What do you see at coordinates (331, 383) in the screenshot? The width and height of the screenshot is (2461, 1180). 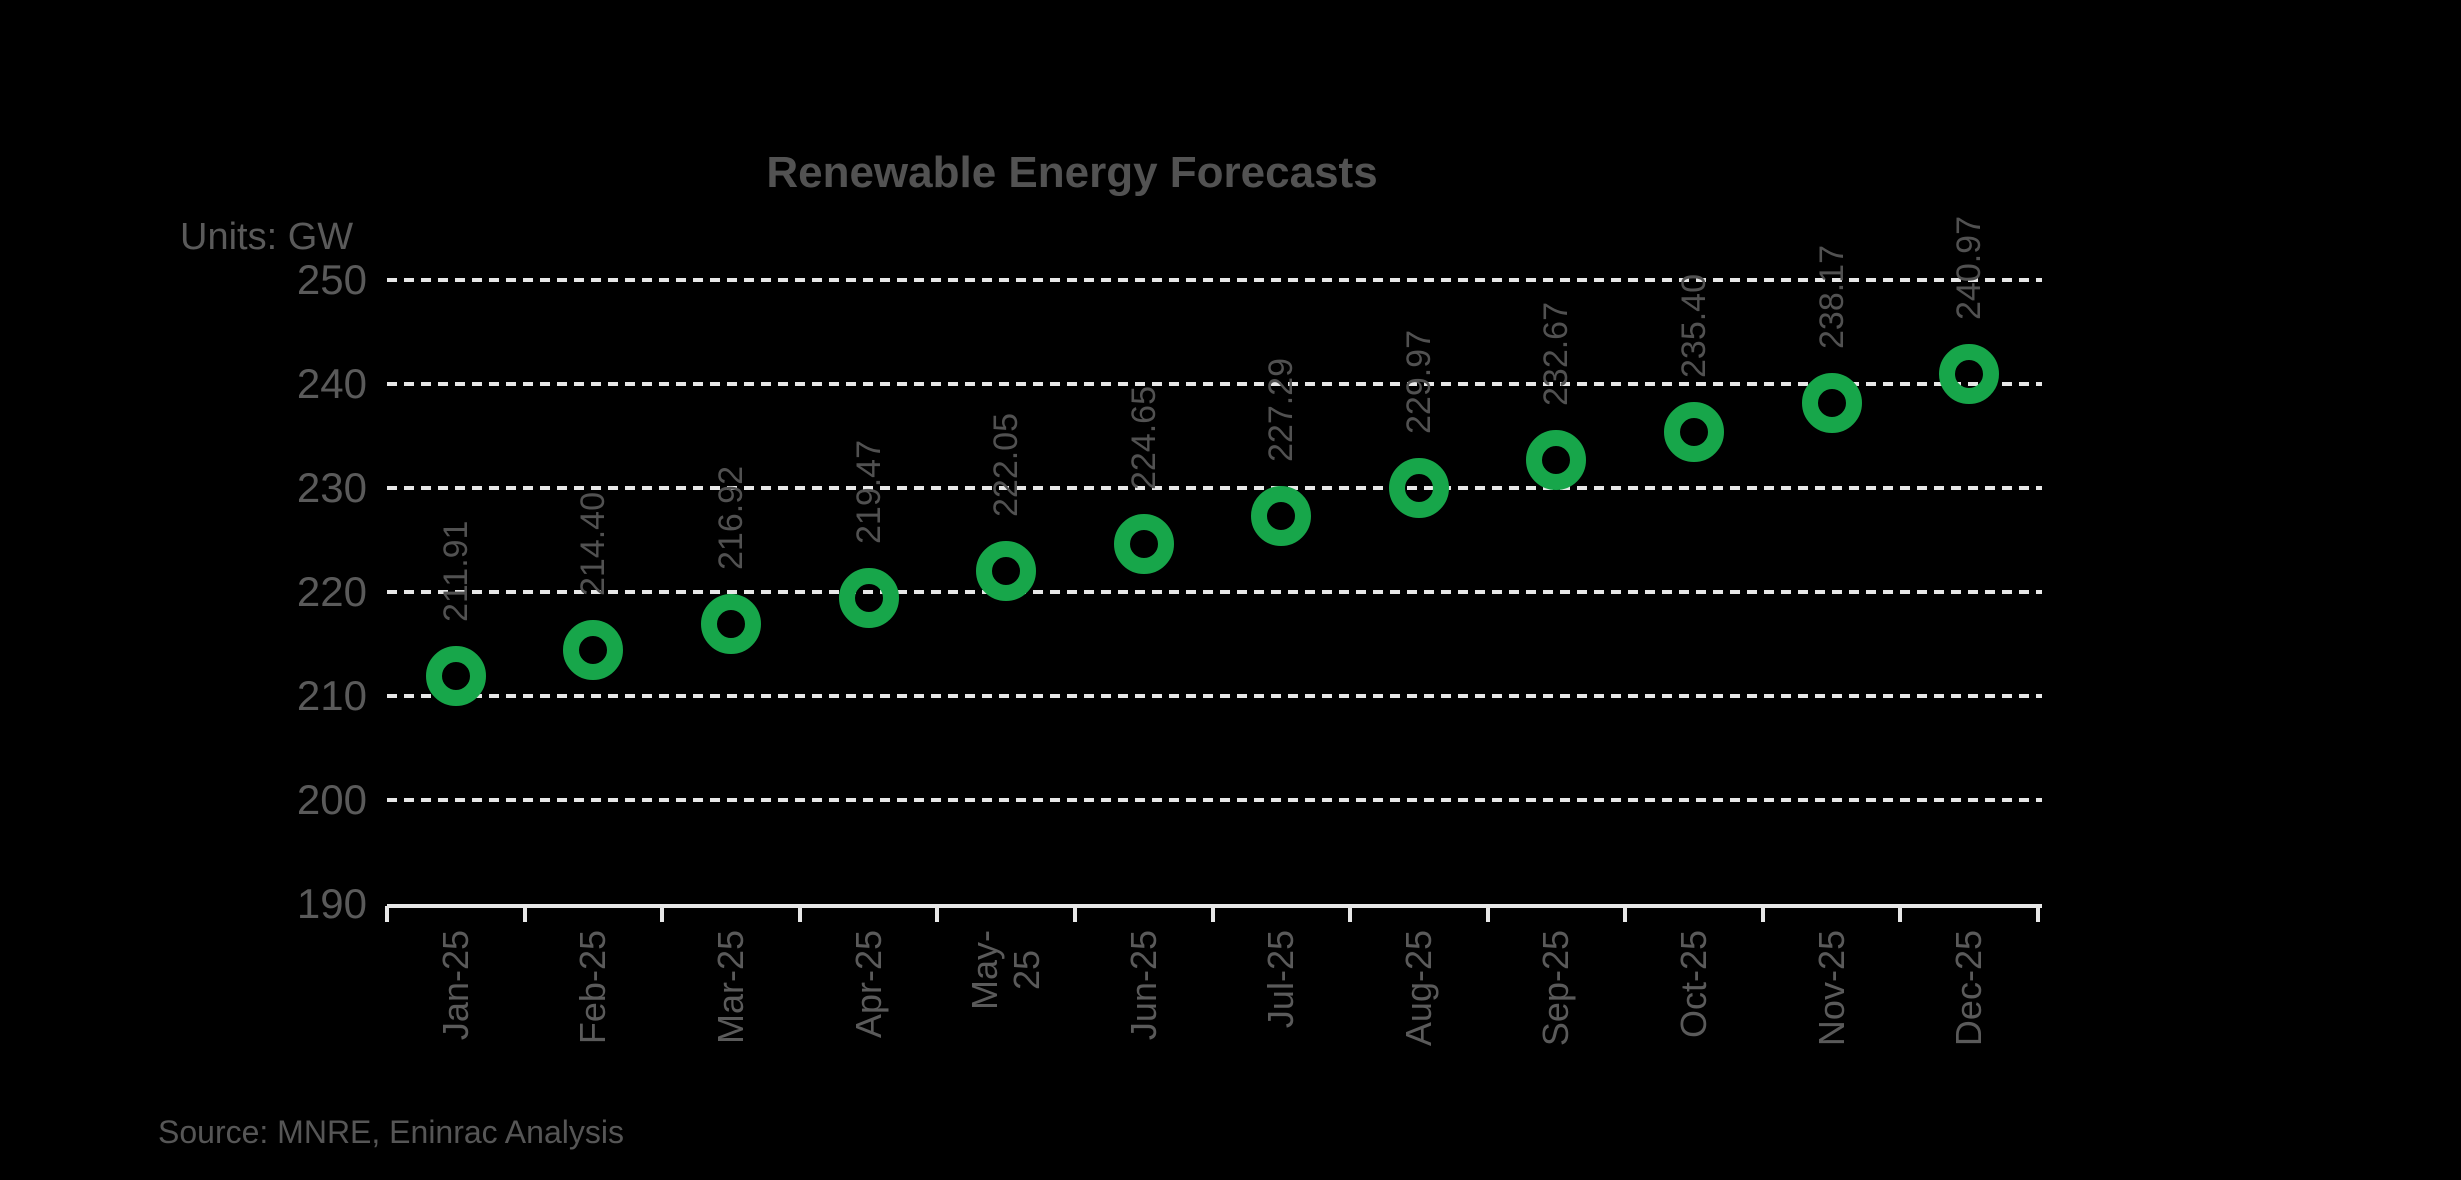 I see `y-axis-tick-label: 240` at bounding box center [331, 383].